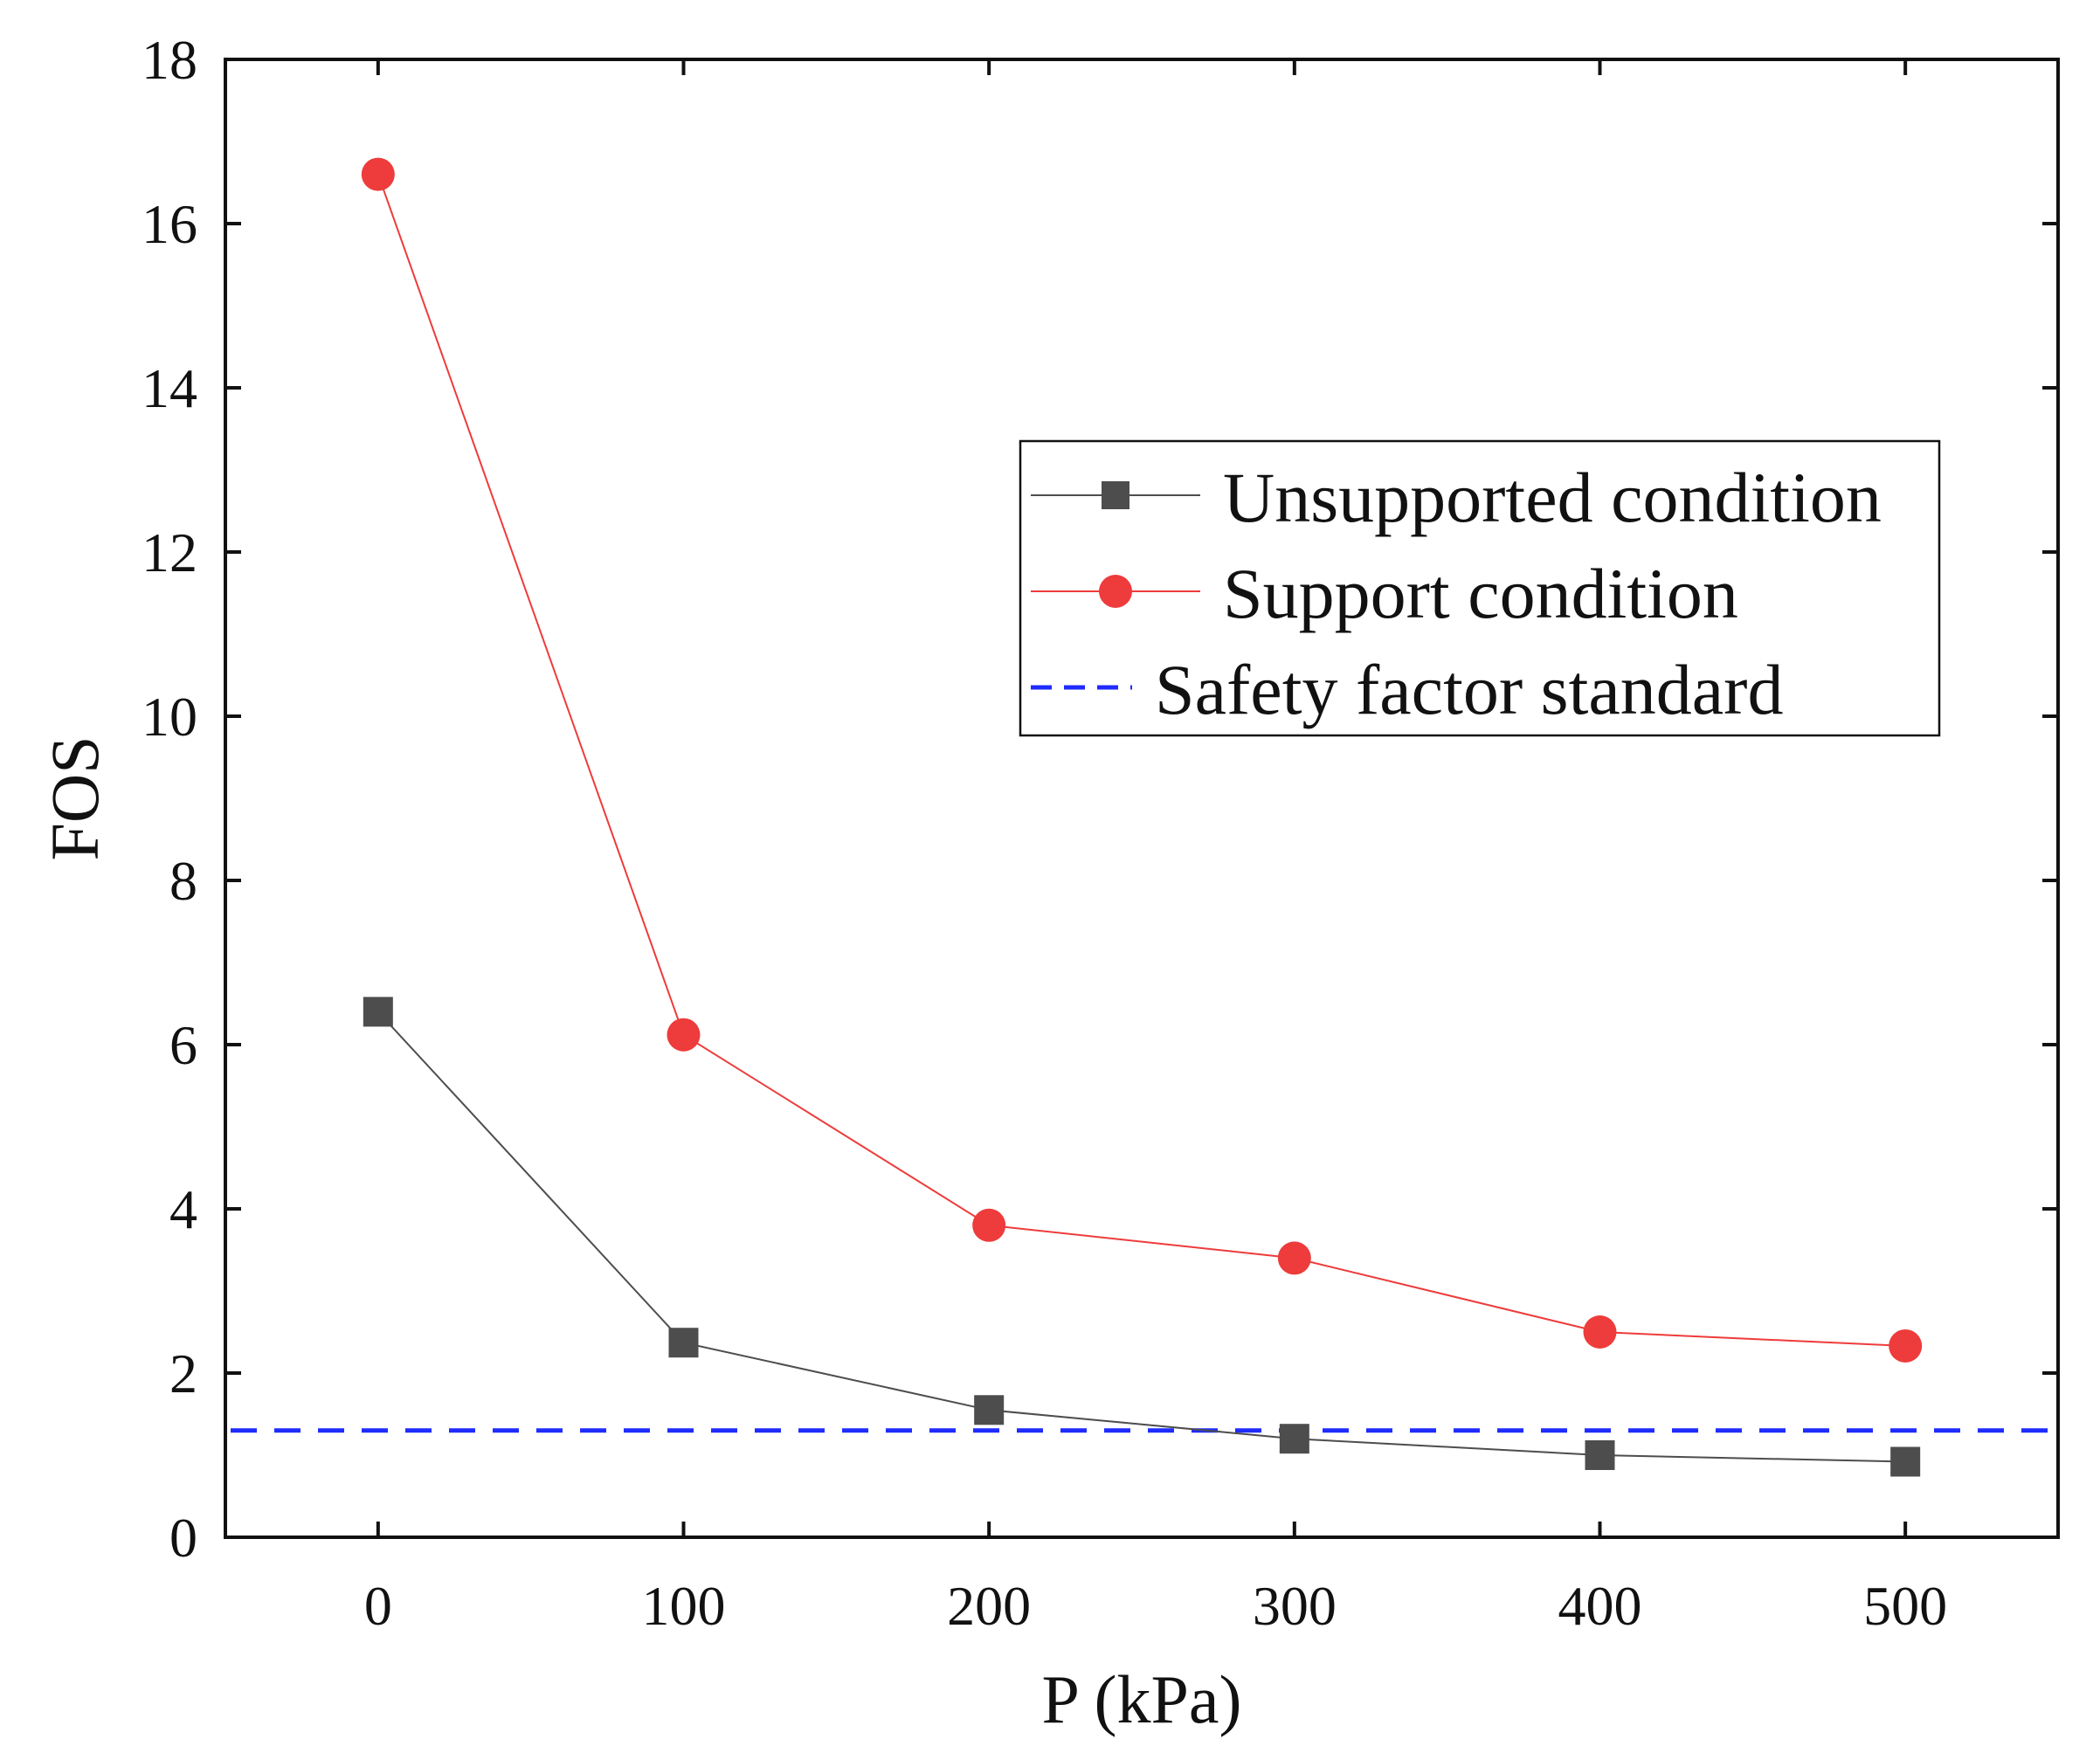 The width and height of the screenshot is (2100, 1753). I want to click on y-tick-label: 14, so click(169, 388).